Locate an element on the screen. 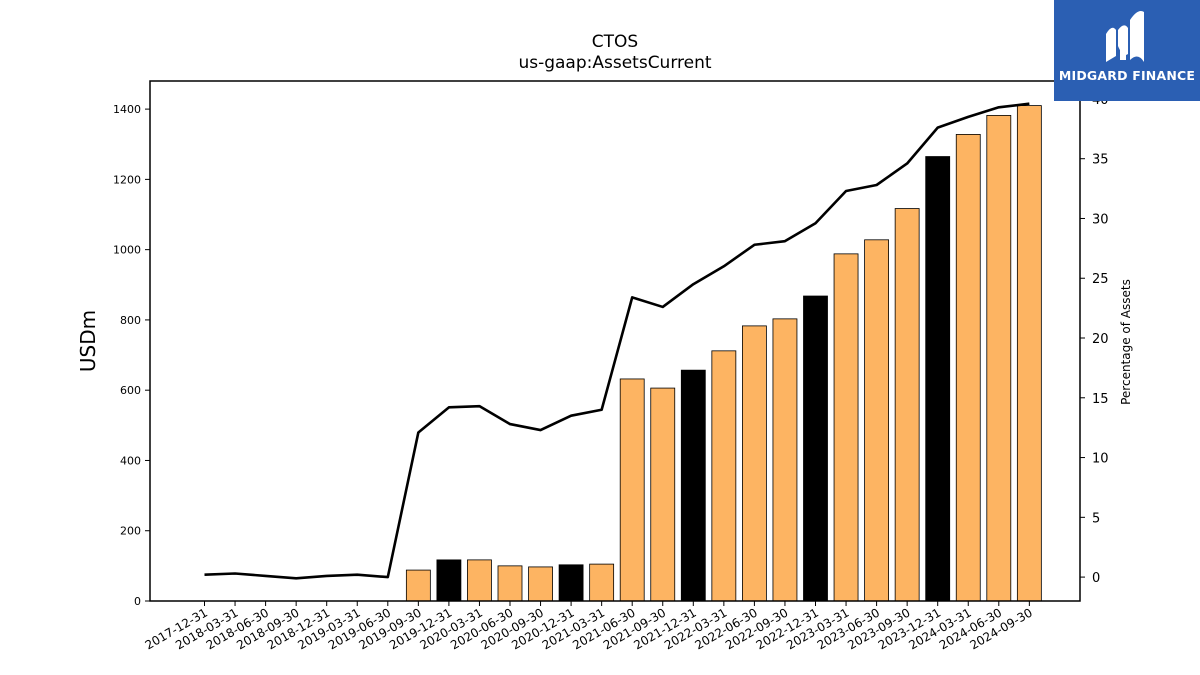 The height and width of the screenshot is (675, 1200). midgard-finance-logo: MIDGARD FINANCE is located at coordinates (1127, 50).